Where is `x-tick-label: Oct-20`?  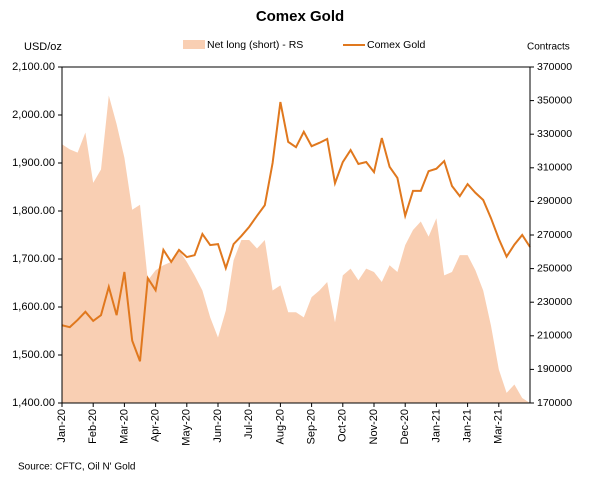 x-tick-label: Oct-20 is located at coordinates (343, 425).